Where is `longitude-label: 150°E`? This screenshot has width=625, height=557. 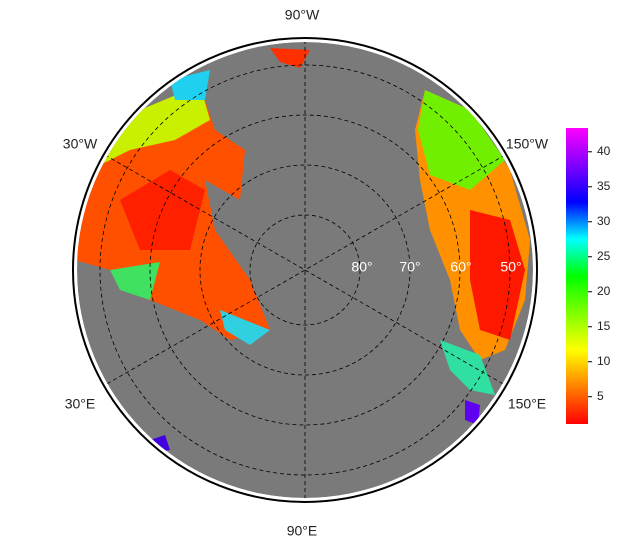 longitude-label: 150°E is located at coordinates (527, 404).